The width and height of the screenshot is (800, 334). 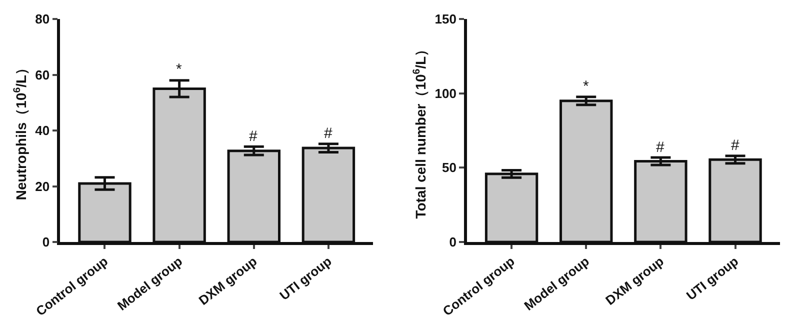 I want to click on y-tick-label: 20, so click(x=42, y=186).